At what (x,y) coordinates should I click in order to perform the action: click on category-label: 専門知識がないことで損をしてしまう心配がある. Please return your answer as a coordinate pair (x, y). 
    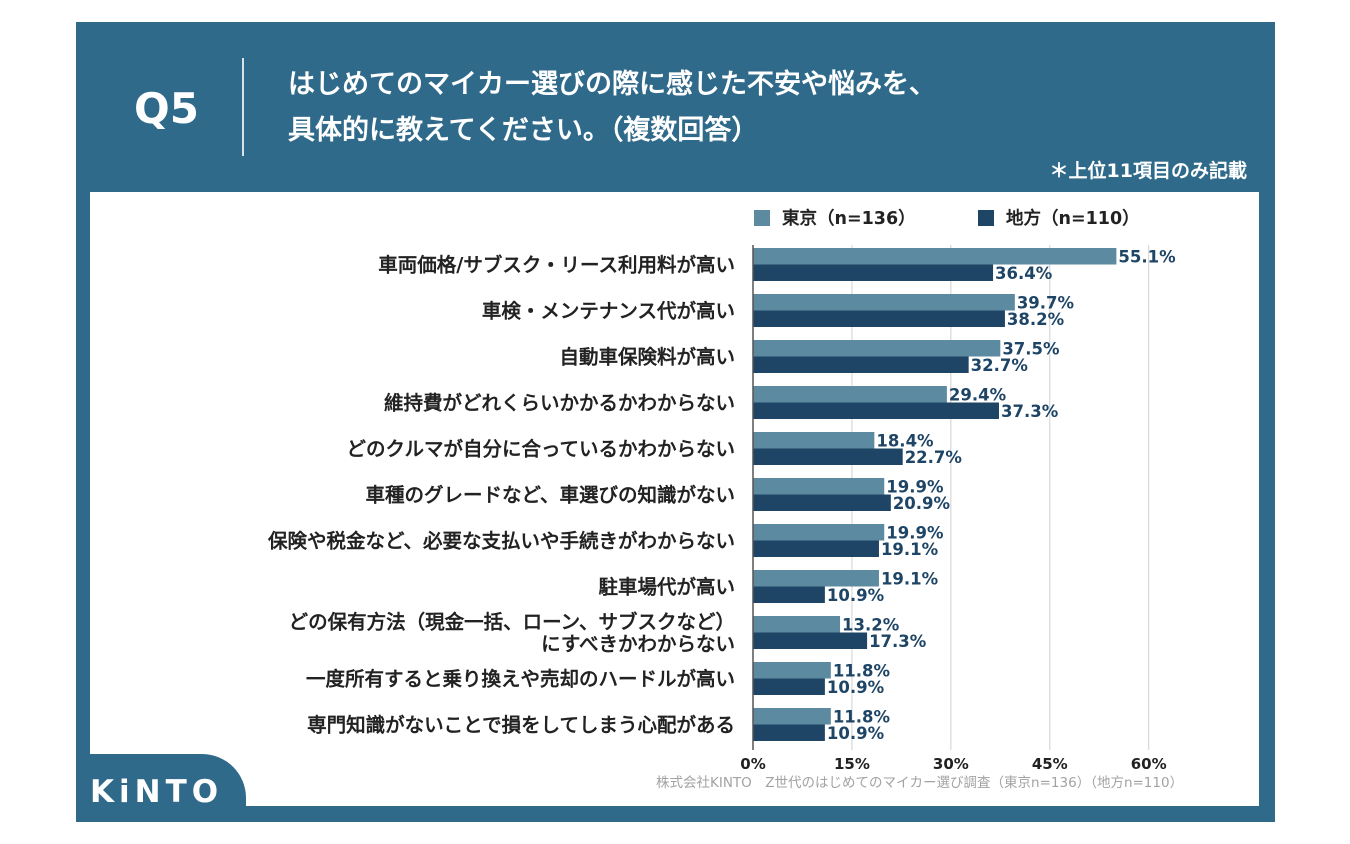
    Looking at the image, I should click on (521, 725).